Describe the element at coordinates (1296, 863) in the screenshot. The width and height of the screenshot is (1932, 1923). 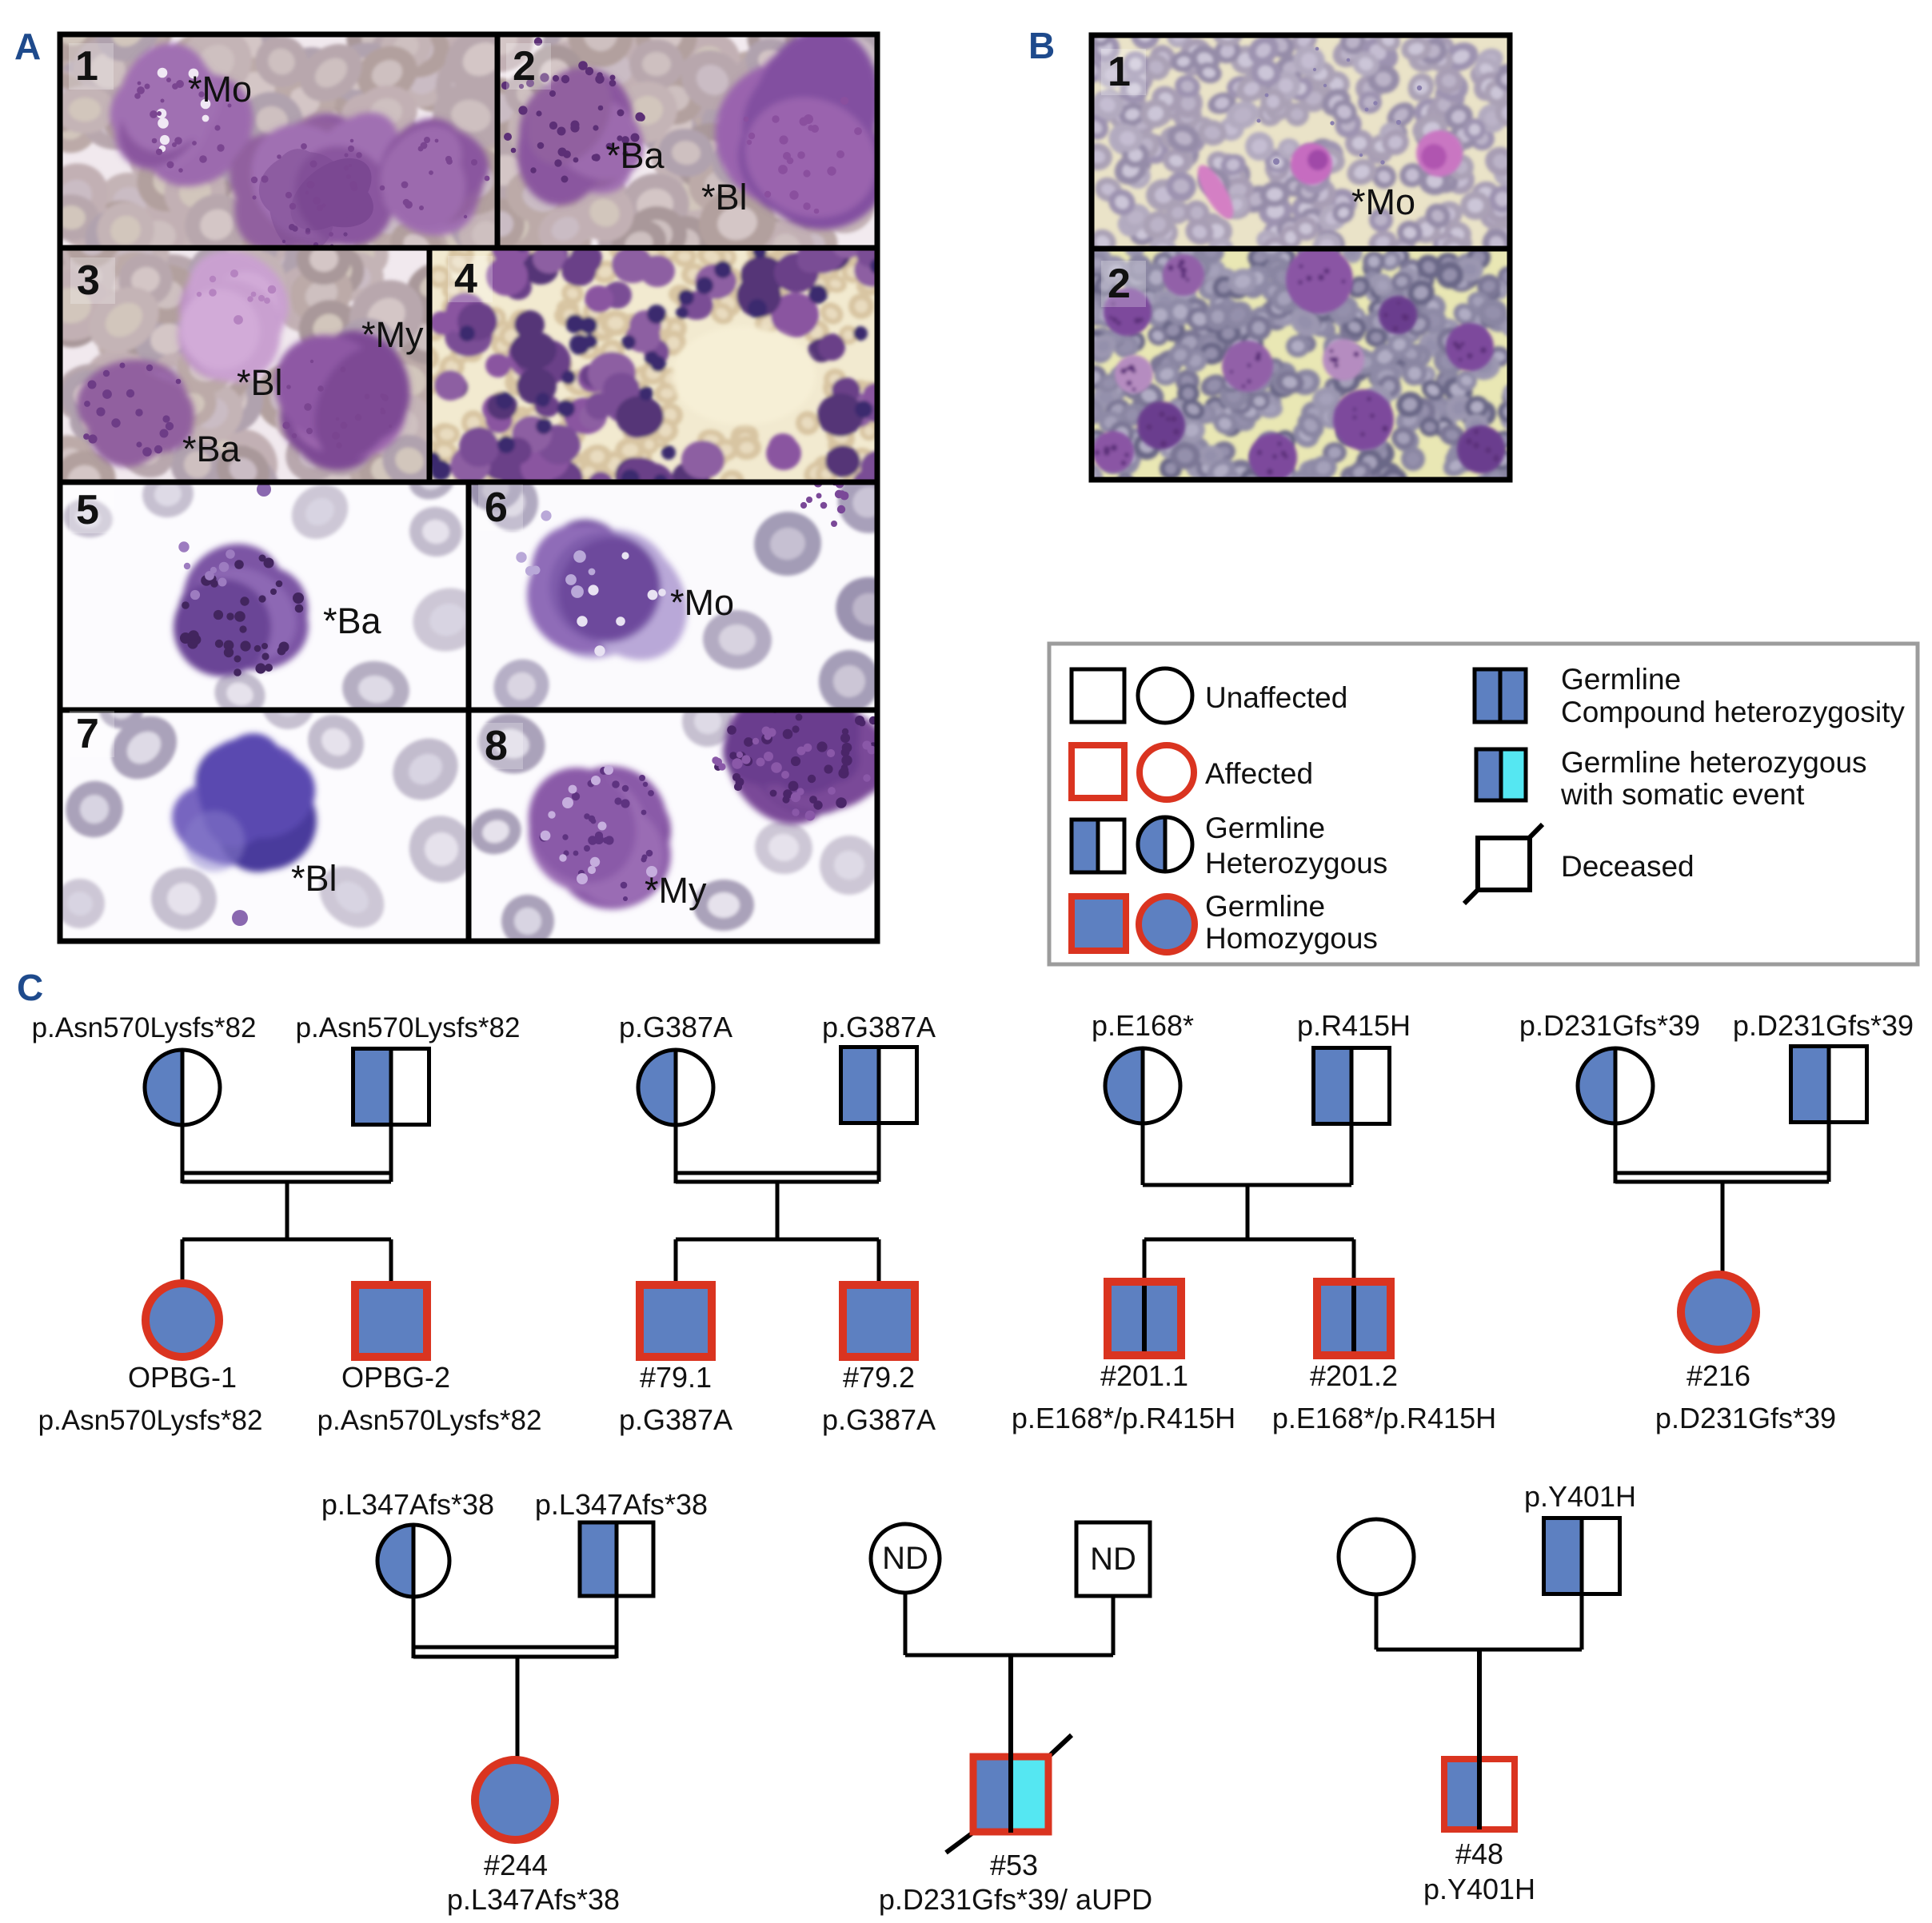
I see `svg-text: Heterozygous` at that location.